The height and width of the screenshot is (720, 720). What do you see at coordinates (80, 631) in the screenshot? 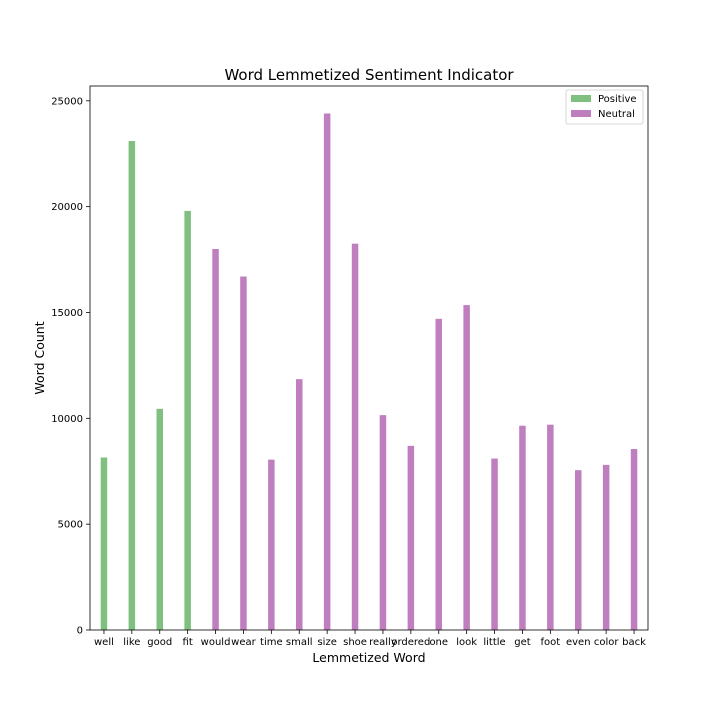
I see `y-tick-label: 0` at bounding box center [80, 631].